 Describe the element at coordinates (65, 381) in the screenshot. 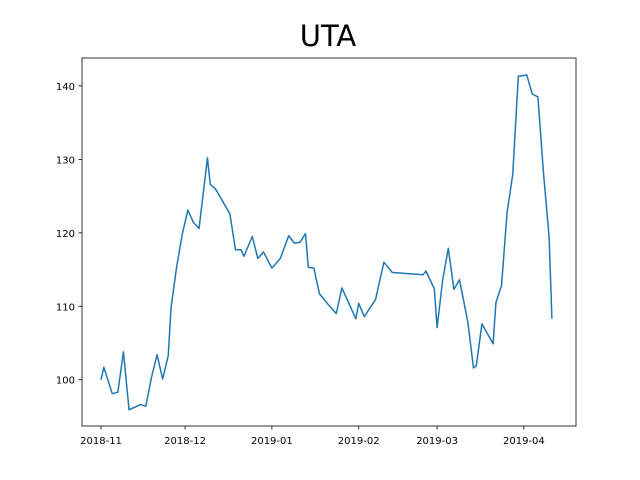

I see `y-tick-label: 100` at that location.